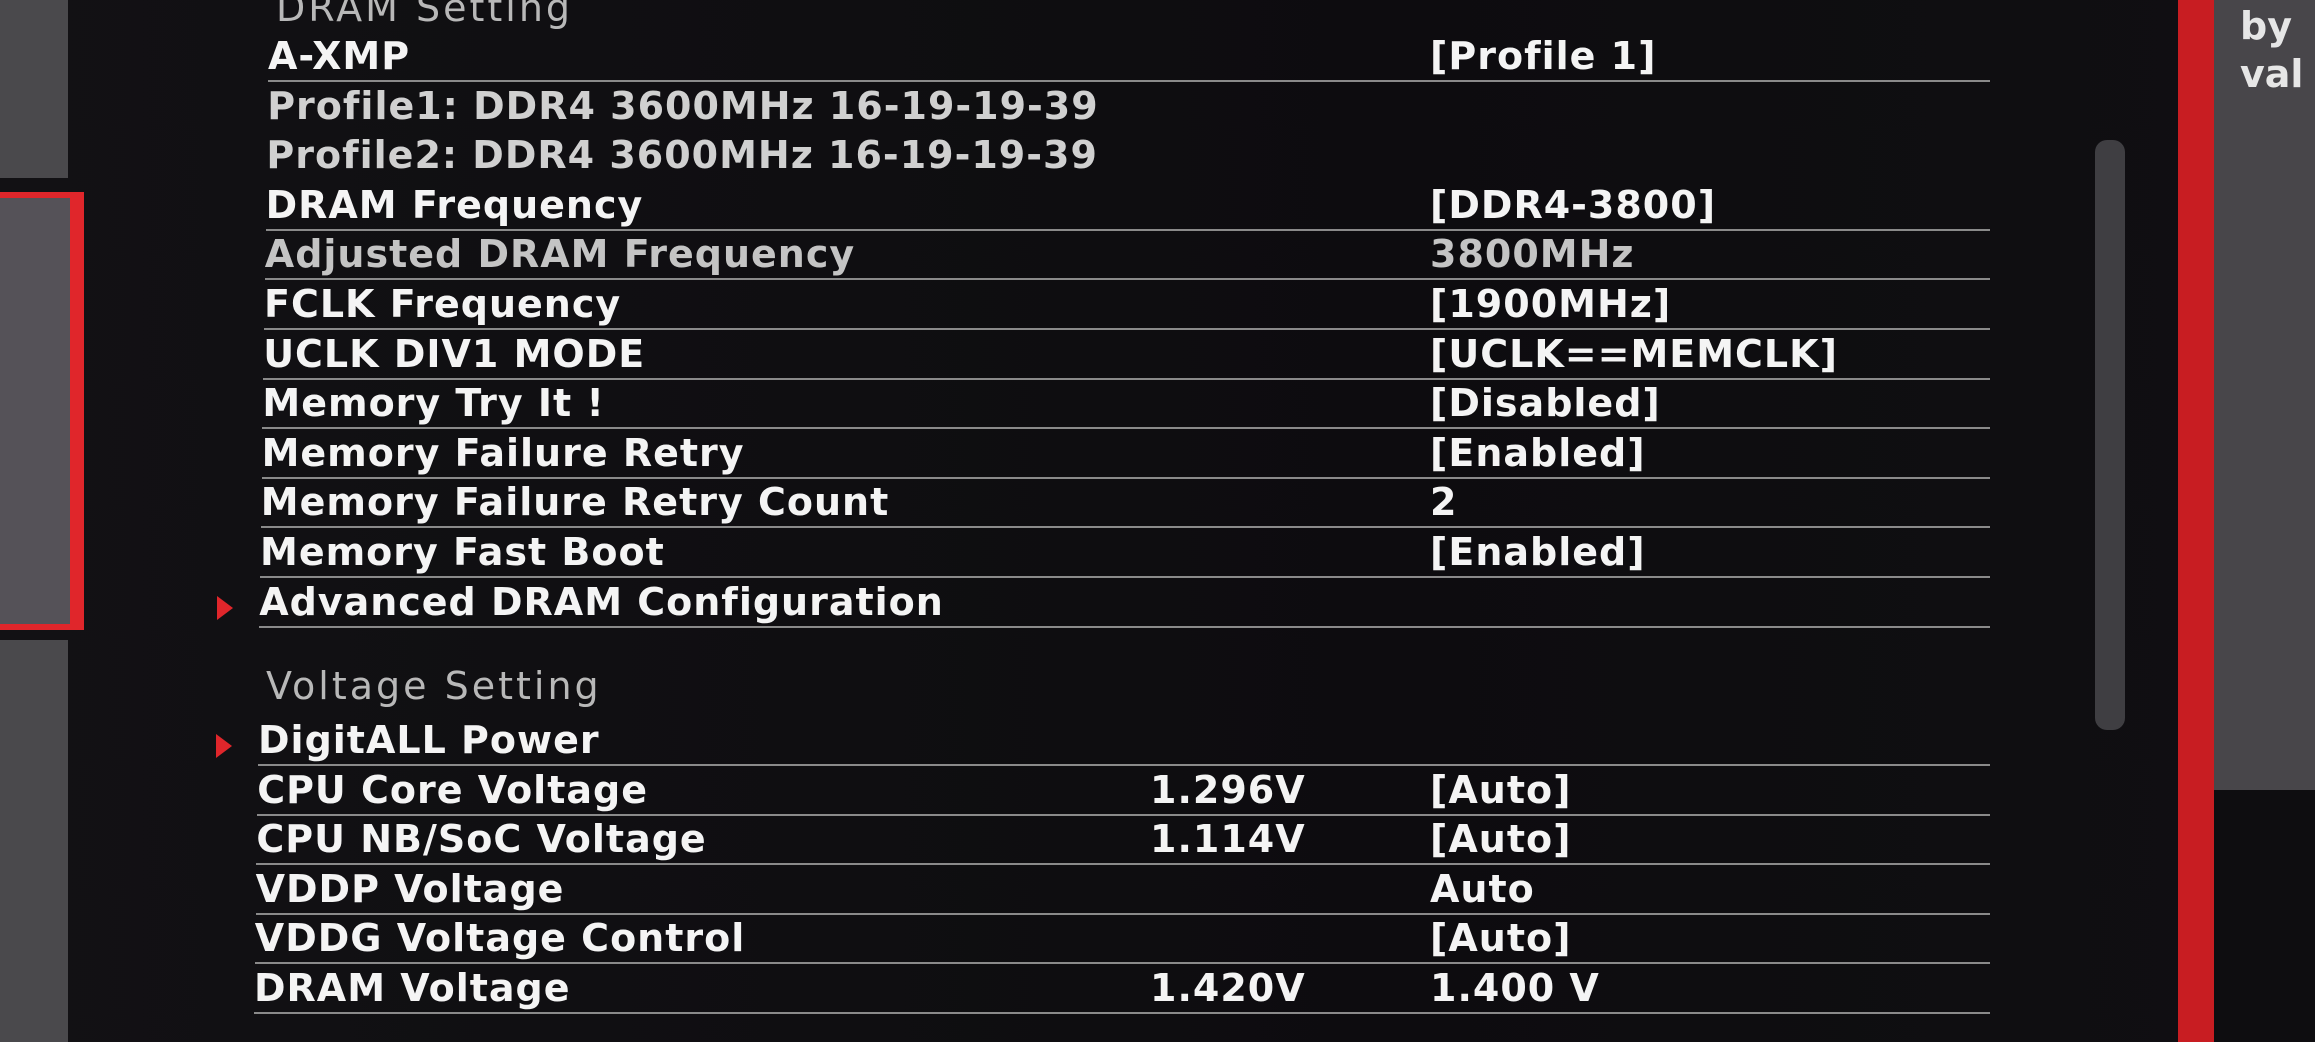 This screenshot has height=1042, width=2315. What do you see at coordinates (462, 552) in the screenshot?
I see `setting-label: Memory Fast Boot` at bounding box center [462, 552].